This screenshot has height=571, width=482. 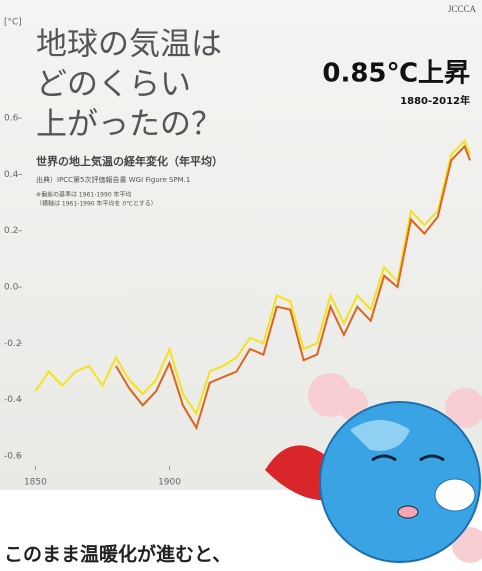 What do you see at coordinates (455, 495) in the screenshot?
I see `hand` at bounding box center [455, 495].